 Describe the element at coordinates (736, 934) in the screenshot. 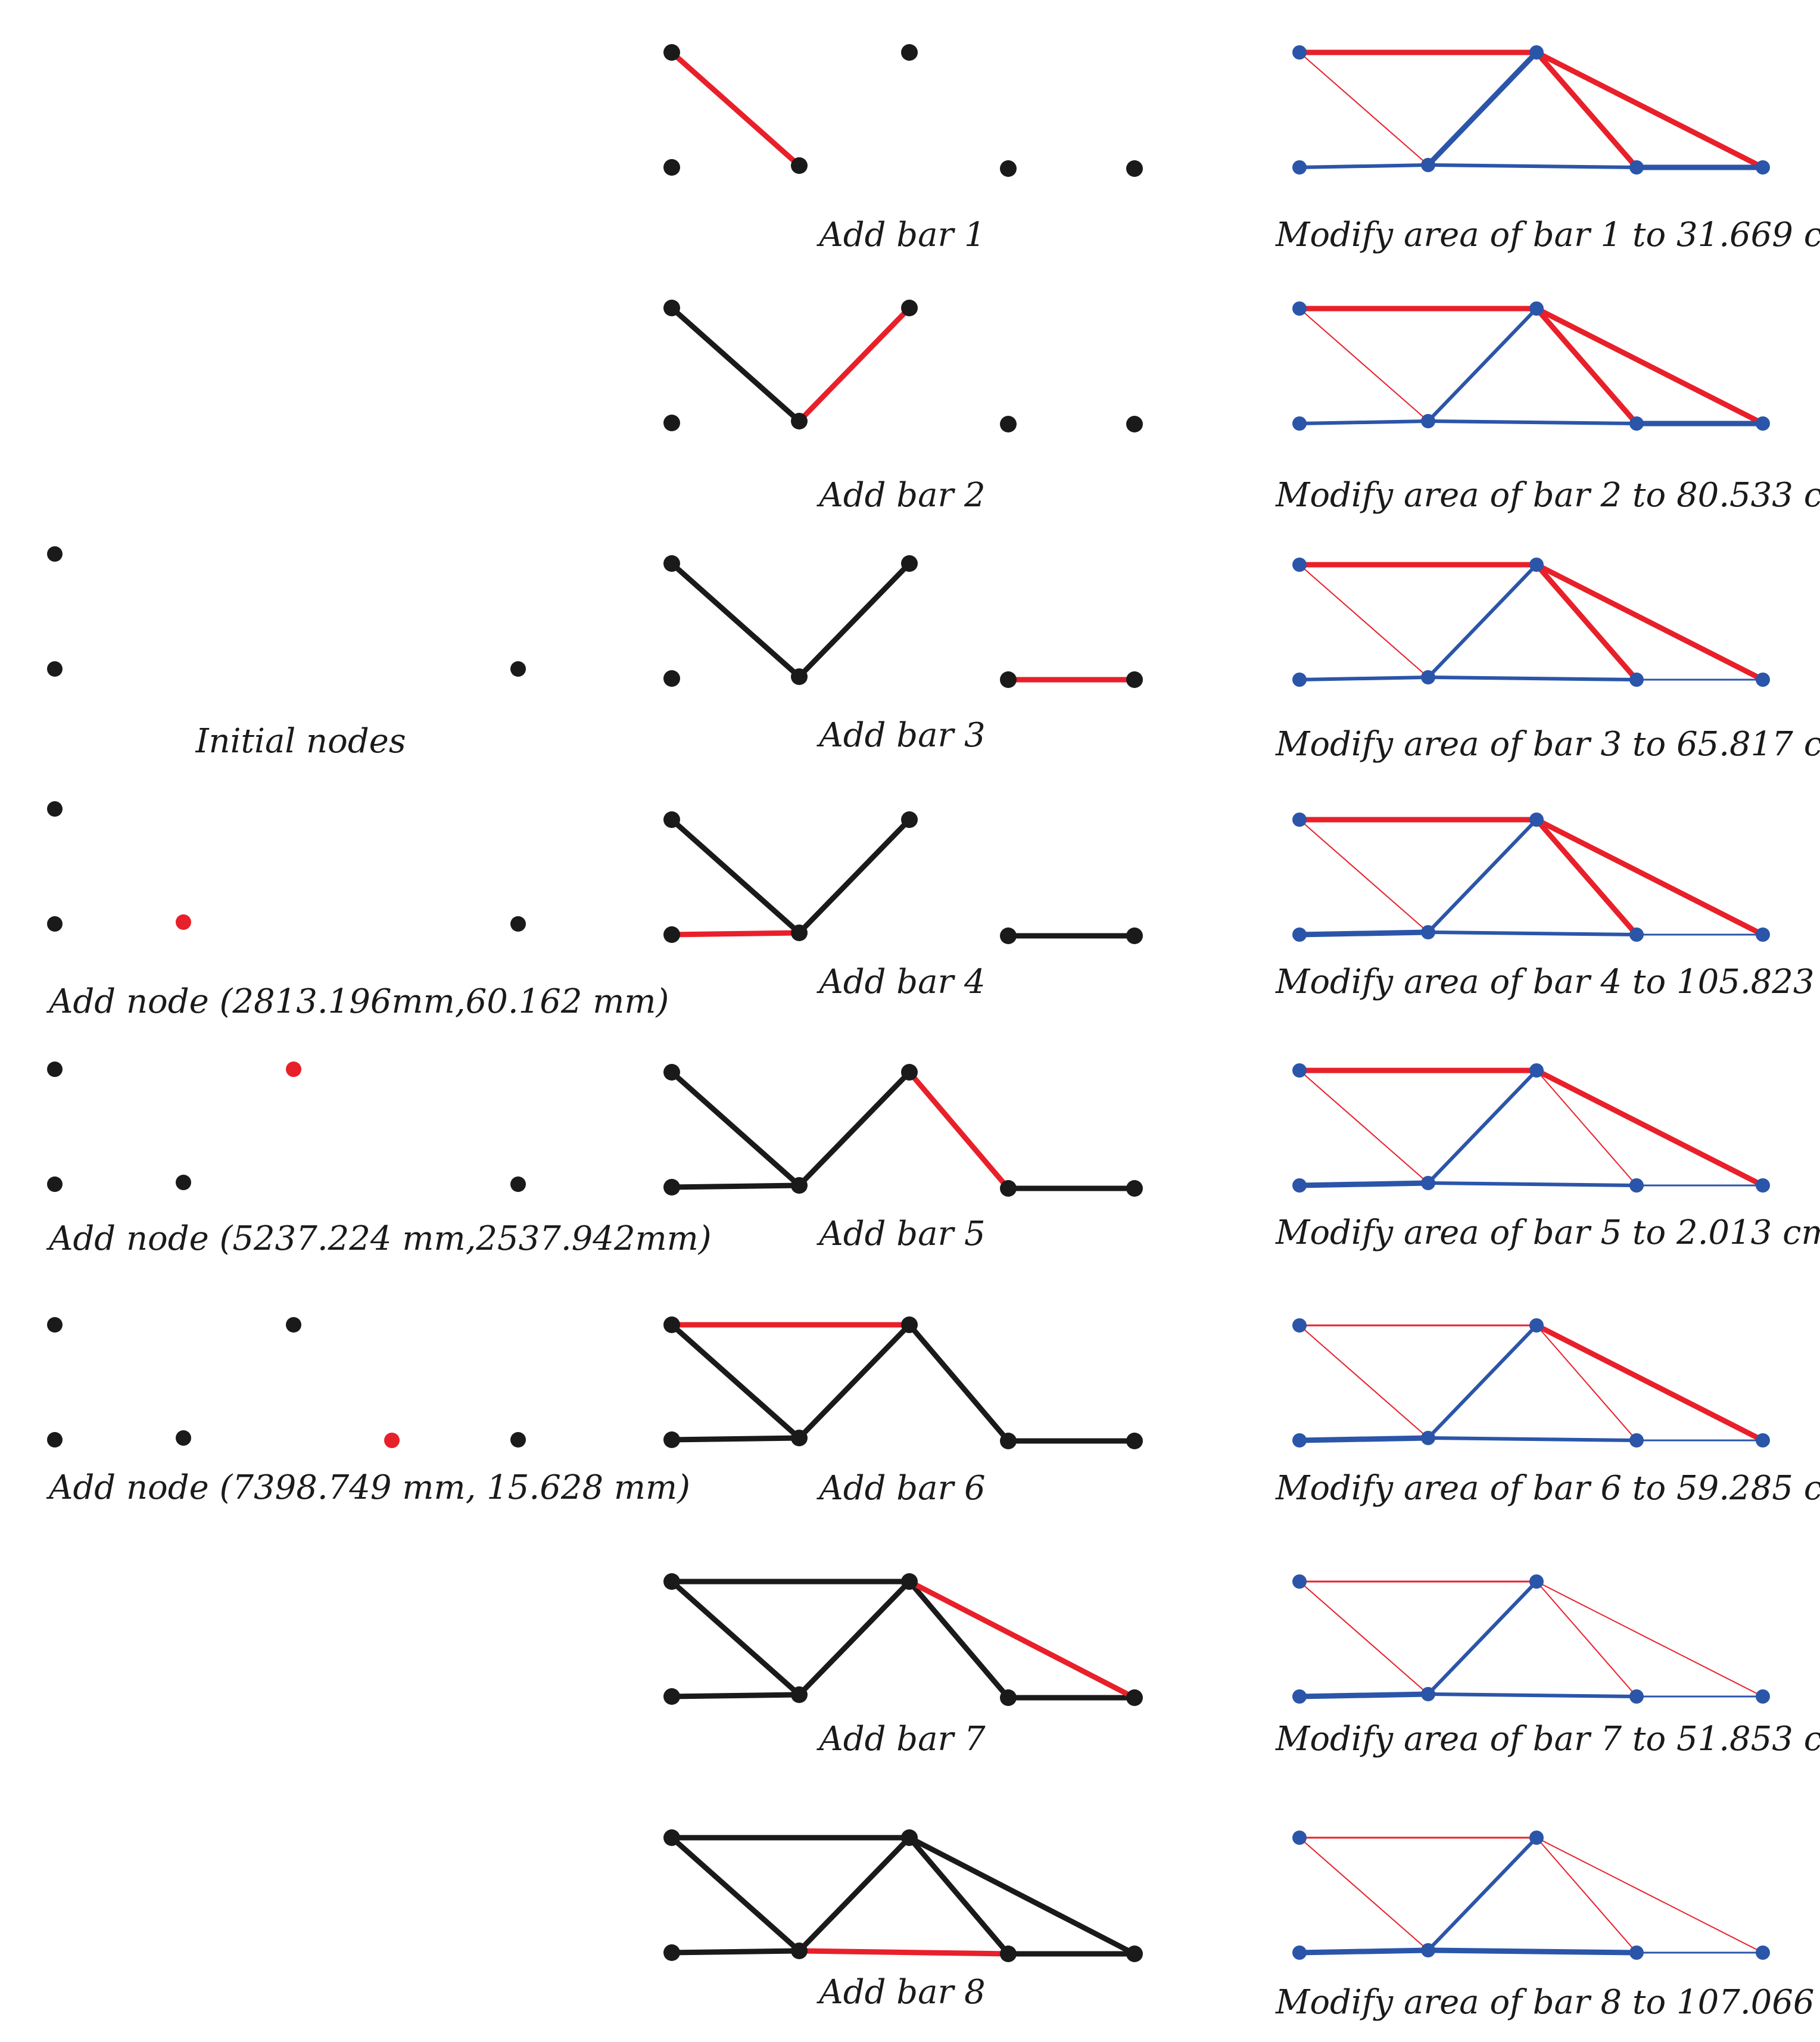

I see `bar-4-added` at that location.